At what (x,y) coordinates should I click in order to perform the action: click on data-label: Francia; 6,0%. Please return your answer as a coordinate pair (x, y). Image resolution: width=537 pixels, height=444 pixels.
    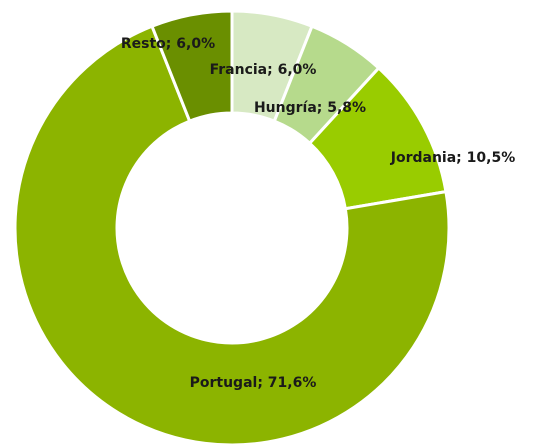
    Looking at the image, I should click on (263, 70).